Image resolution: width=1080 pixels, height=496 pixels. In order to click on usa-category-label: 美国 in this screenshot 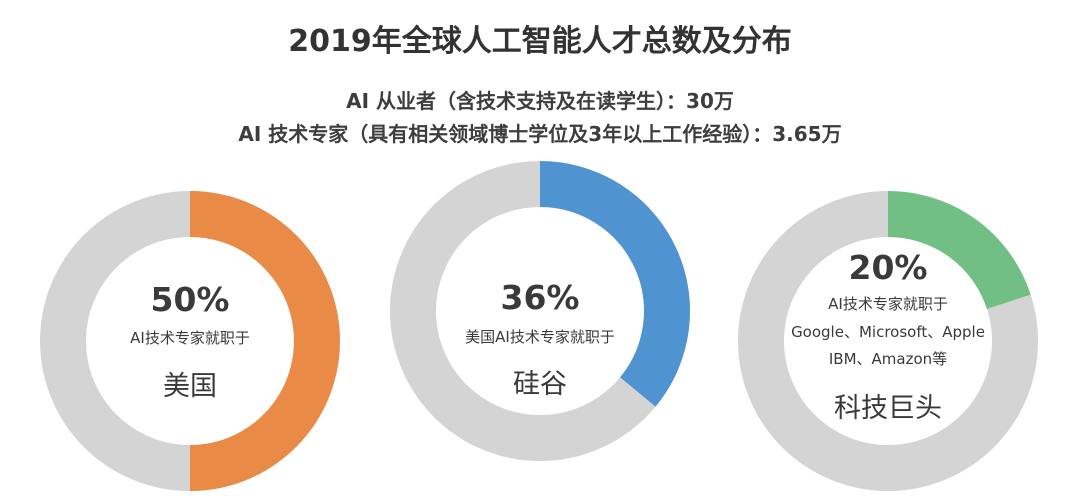, I will do `click(190, 386)`.